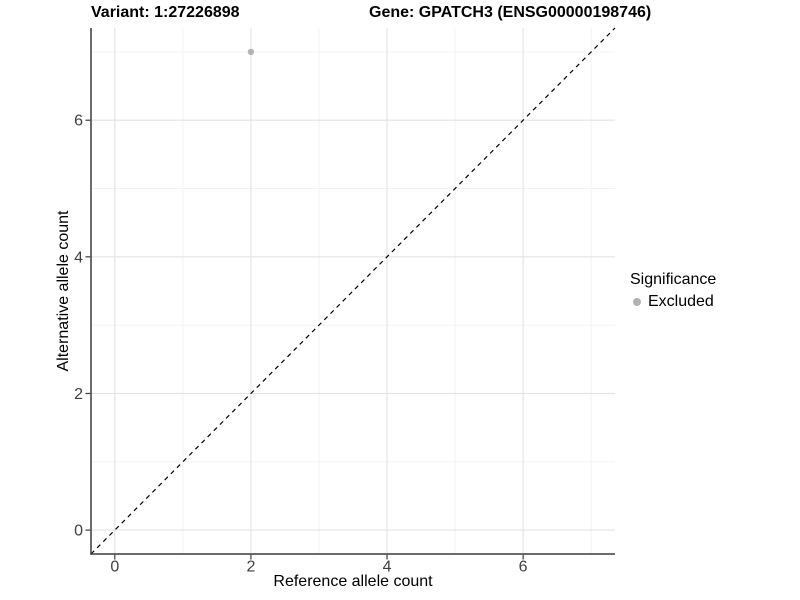 This screenshot has height=600, width=800. What do you see at coordinates (523, 567) in the screenshot?
I see `x-tick-label: 6` at bounding box center [523, 567].